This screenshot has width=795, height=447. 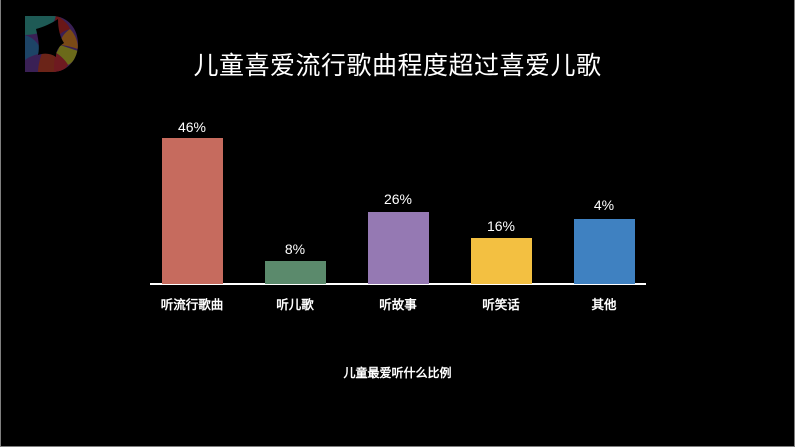 I want to click on bar-other, so click(x=604, y=251).